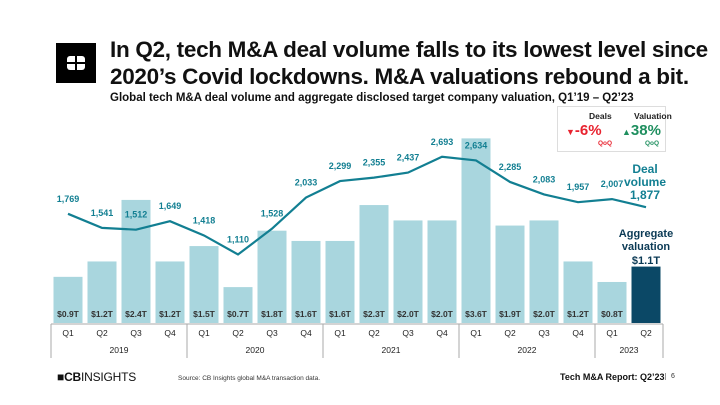 The width and height of the screenshot is (720, 405). Describe the element at coordinates (544, 179) in the screenshot. I see `line-label: 2,083` at that location.